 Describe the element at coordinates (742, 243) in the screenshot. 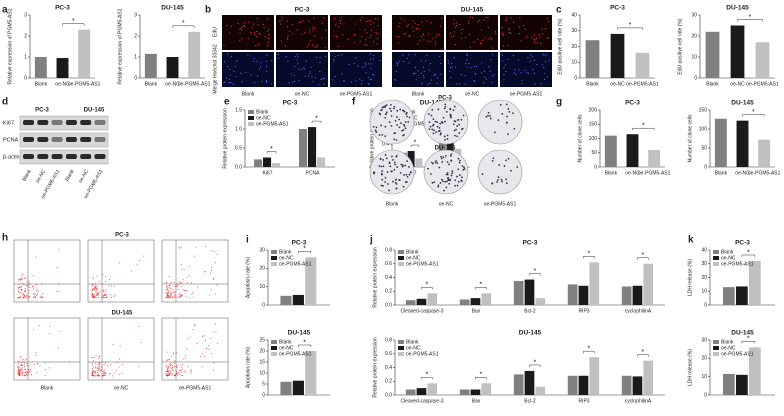

I see `chart-title: PC-3` at that location.